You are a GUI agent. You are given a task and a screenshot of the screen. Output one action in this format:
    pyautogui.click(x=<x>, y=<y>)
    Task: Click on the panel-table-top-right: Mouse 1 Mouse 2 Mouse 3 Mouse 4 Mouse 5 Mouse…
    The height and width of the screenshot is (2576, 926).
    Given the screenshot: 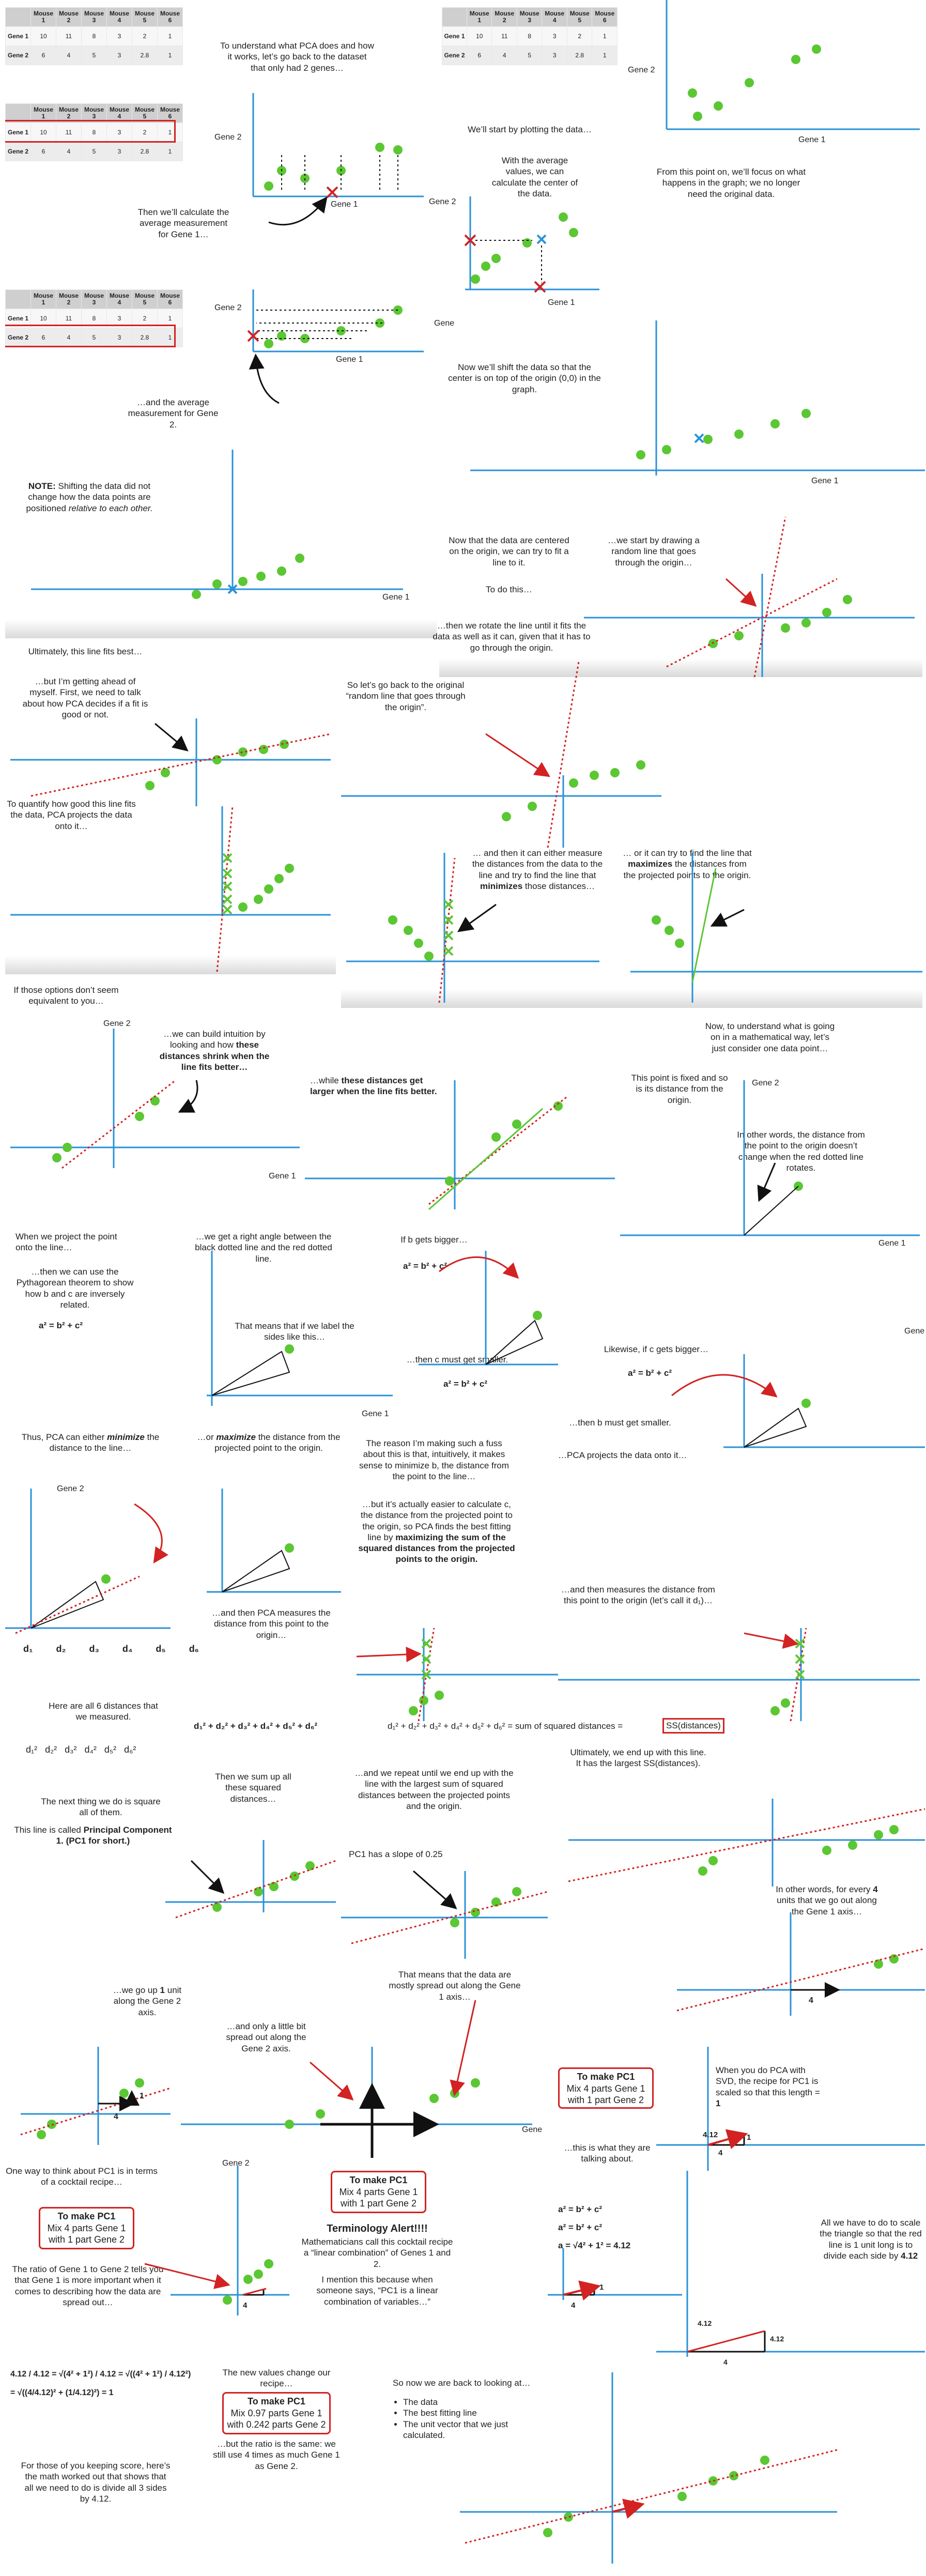 What is the action you would take?
    pyautogui.click(x=530, y=54)
    